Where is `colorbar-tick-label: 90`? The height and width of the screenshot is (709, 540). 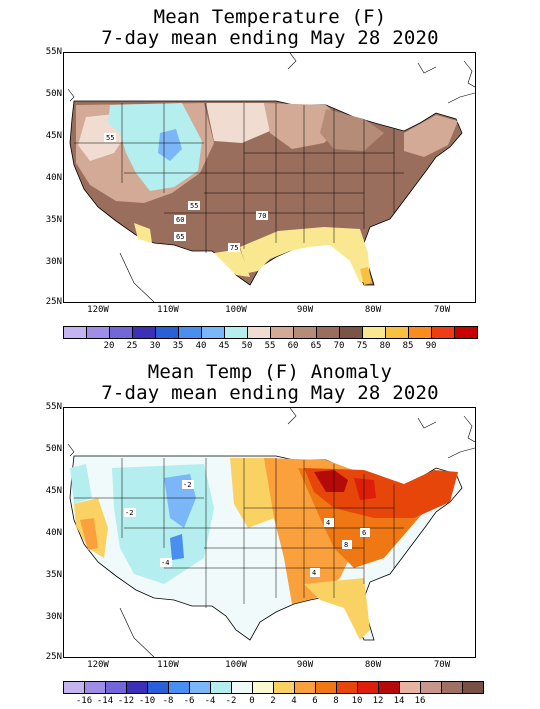
colorbar-tick-label: 90 is located at coordinates (431, 346).